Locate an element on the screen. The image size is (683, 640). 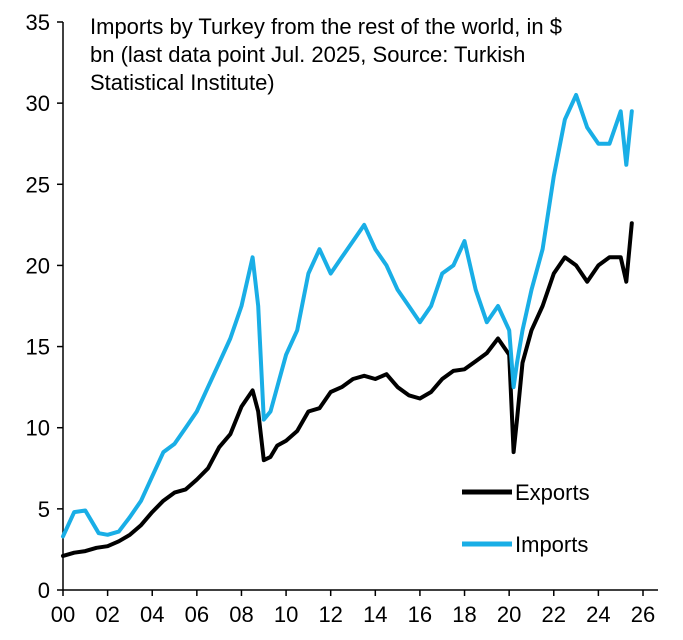
y-tick-label: 25 is located at coordinates (38, 184).